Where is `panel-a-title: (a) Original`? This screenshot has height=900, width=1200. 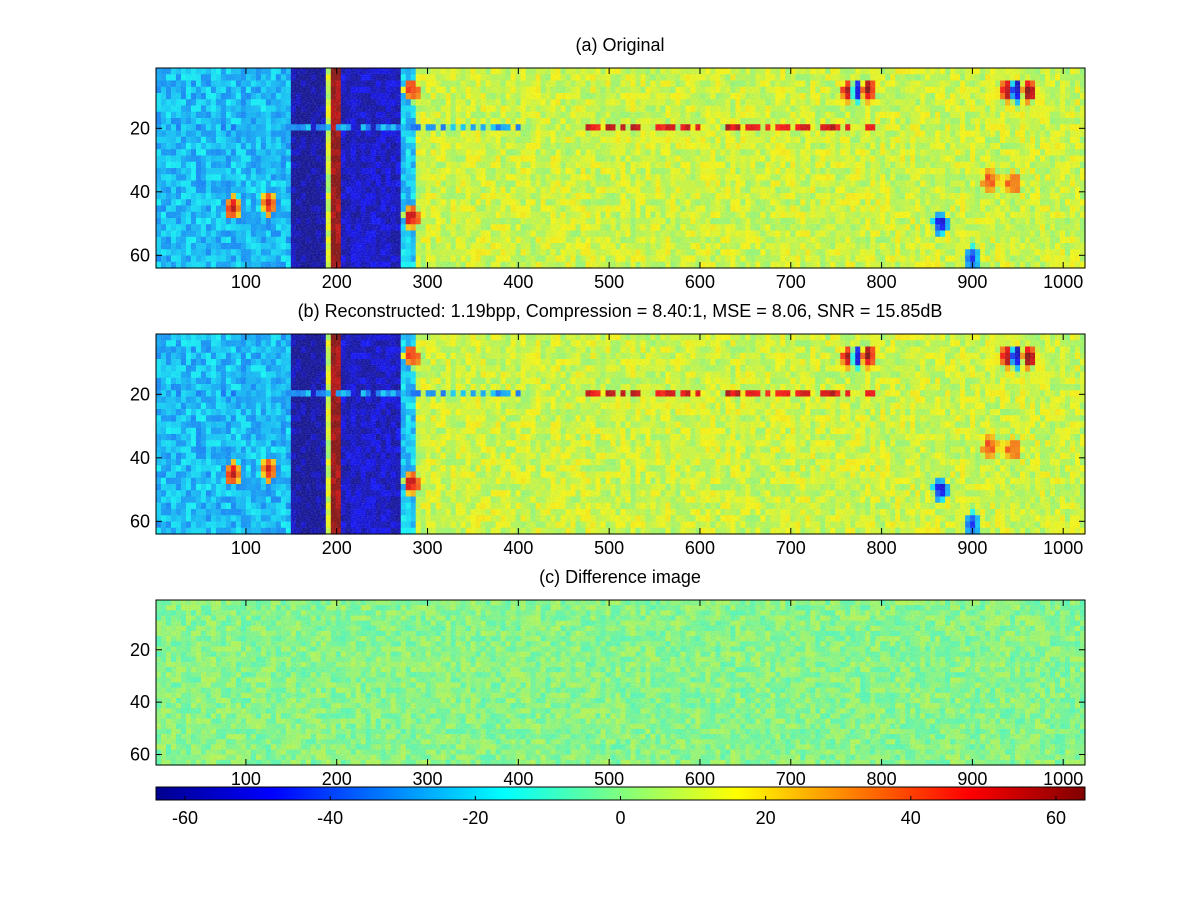
panel-a-title: (a) Original is located at coordinates (619, 45).